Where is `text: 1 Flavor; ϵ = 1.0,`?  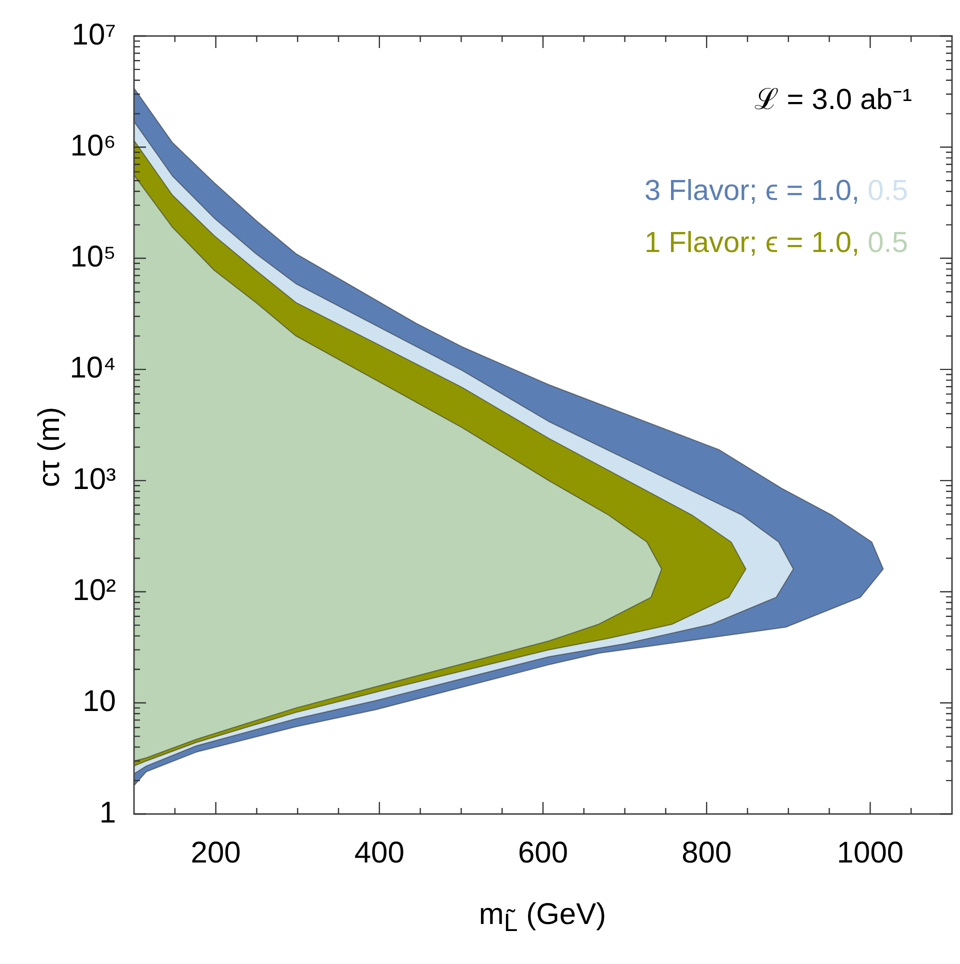 text: 1 Flavor; ϵ = 1.0, is located at coordinates (752, 243).